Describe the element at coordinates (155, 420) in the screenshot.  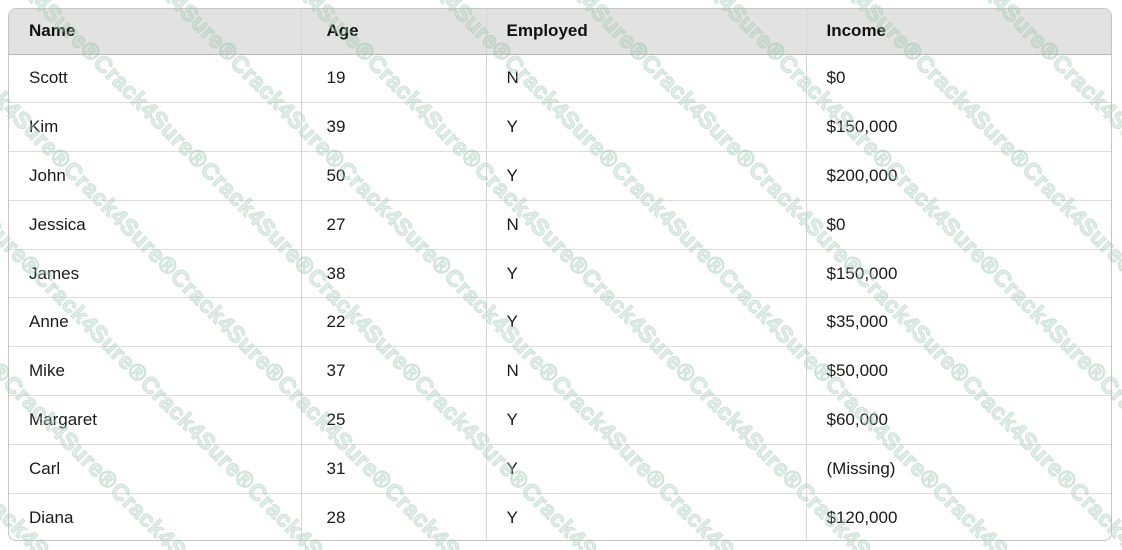
I see `cell-name: Margaret` at that location.